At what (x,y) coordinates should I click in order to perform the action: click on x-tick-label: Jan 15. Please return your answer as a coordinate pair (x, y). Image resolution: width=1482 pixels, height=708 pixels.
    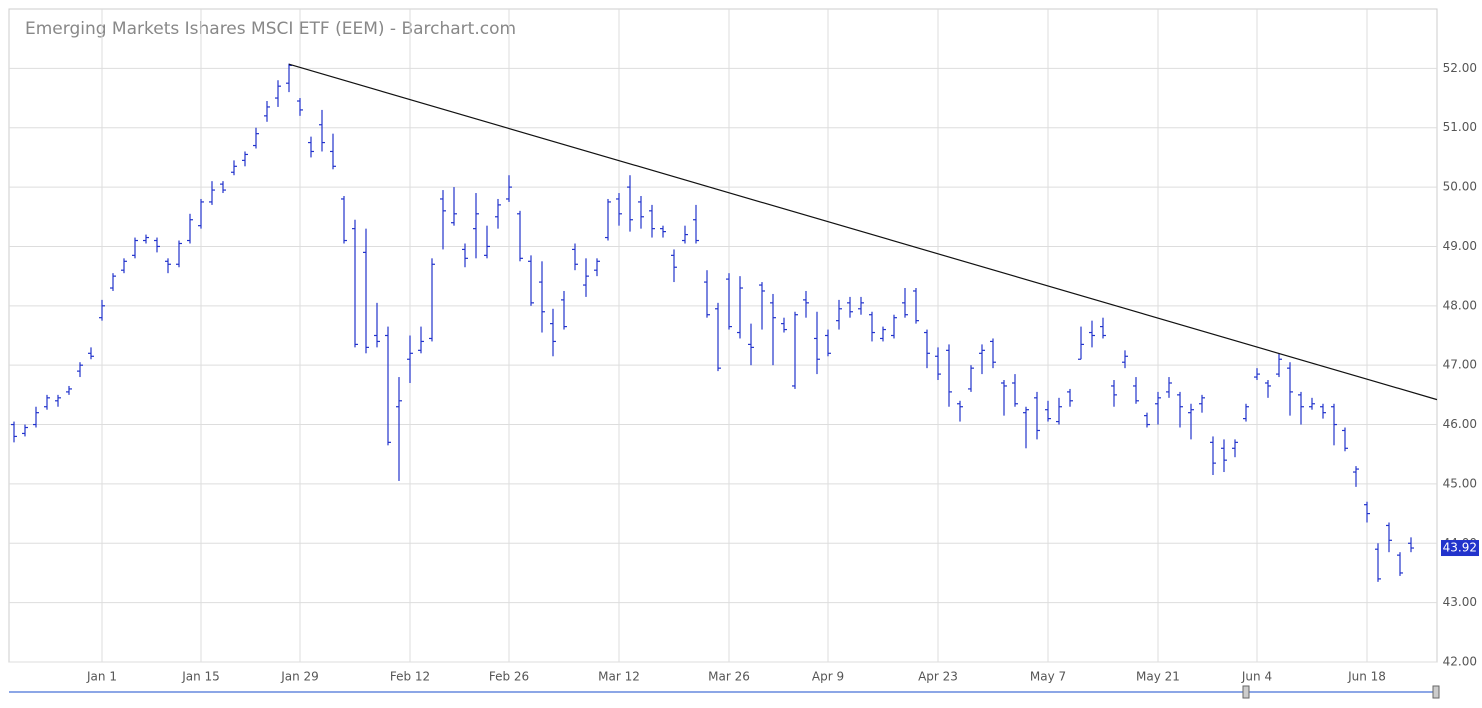
    Looking at the image, I should click on (200, 677).